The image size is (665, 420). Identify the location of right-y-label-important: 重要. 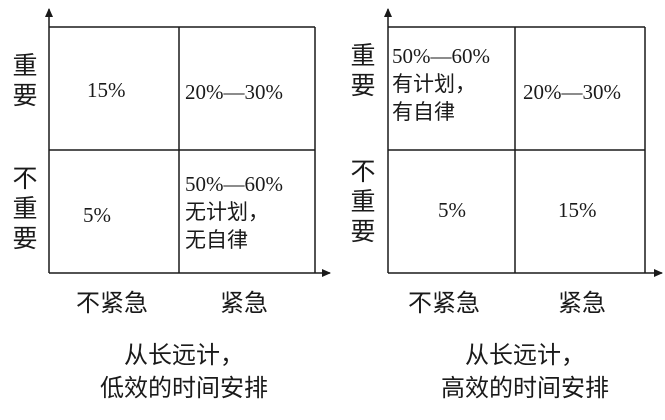
(363, 71).